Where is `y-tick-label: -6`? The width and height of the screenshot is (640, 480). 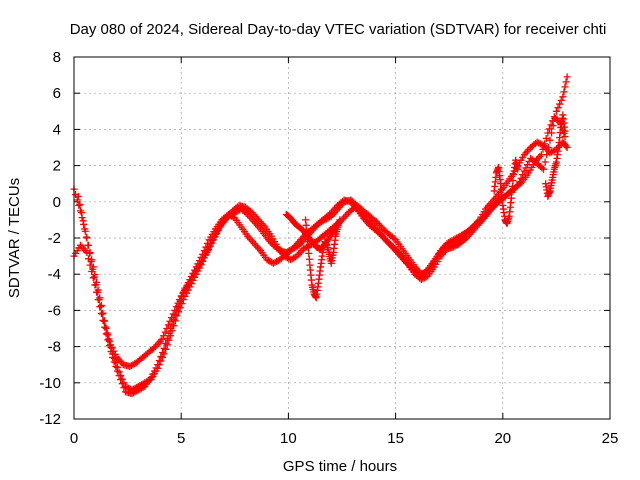
y-tick-label: -6 is located at coordinates (54, 310).